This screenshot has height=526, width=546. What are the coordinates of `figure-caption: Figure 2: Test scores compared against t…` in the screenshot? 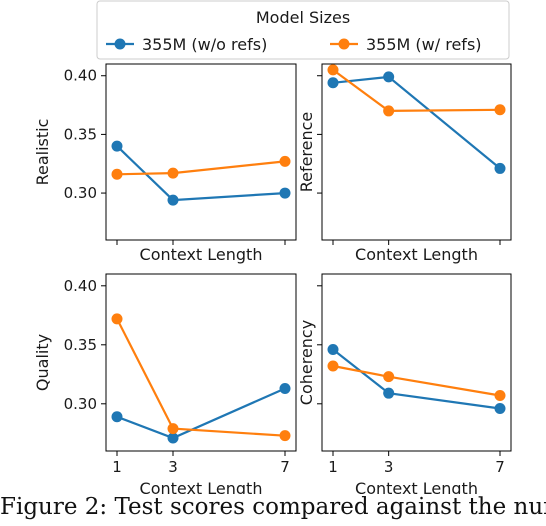 It's located at (273, 507).